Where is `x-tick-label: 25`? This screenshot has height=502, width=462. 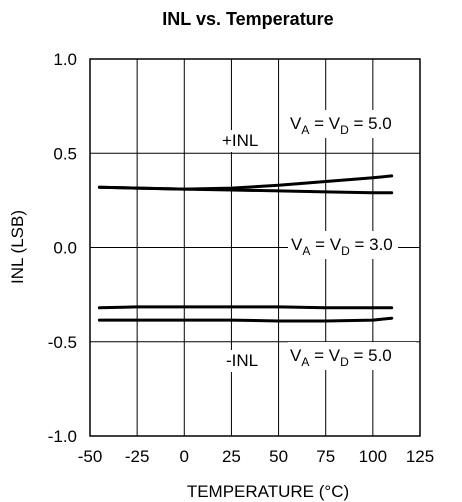 x-tick-label: 25 is located at coordinates (231, 456).